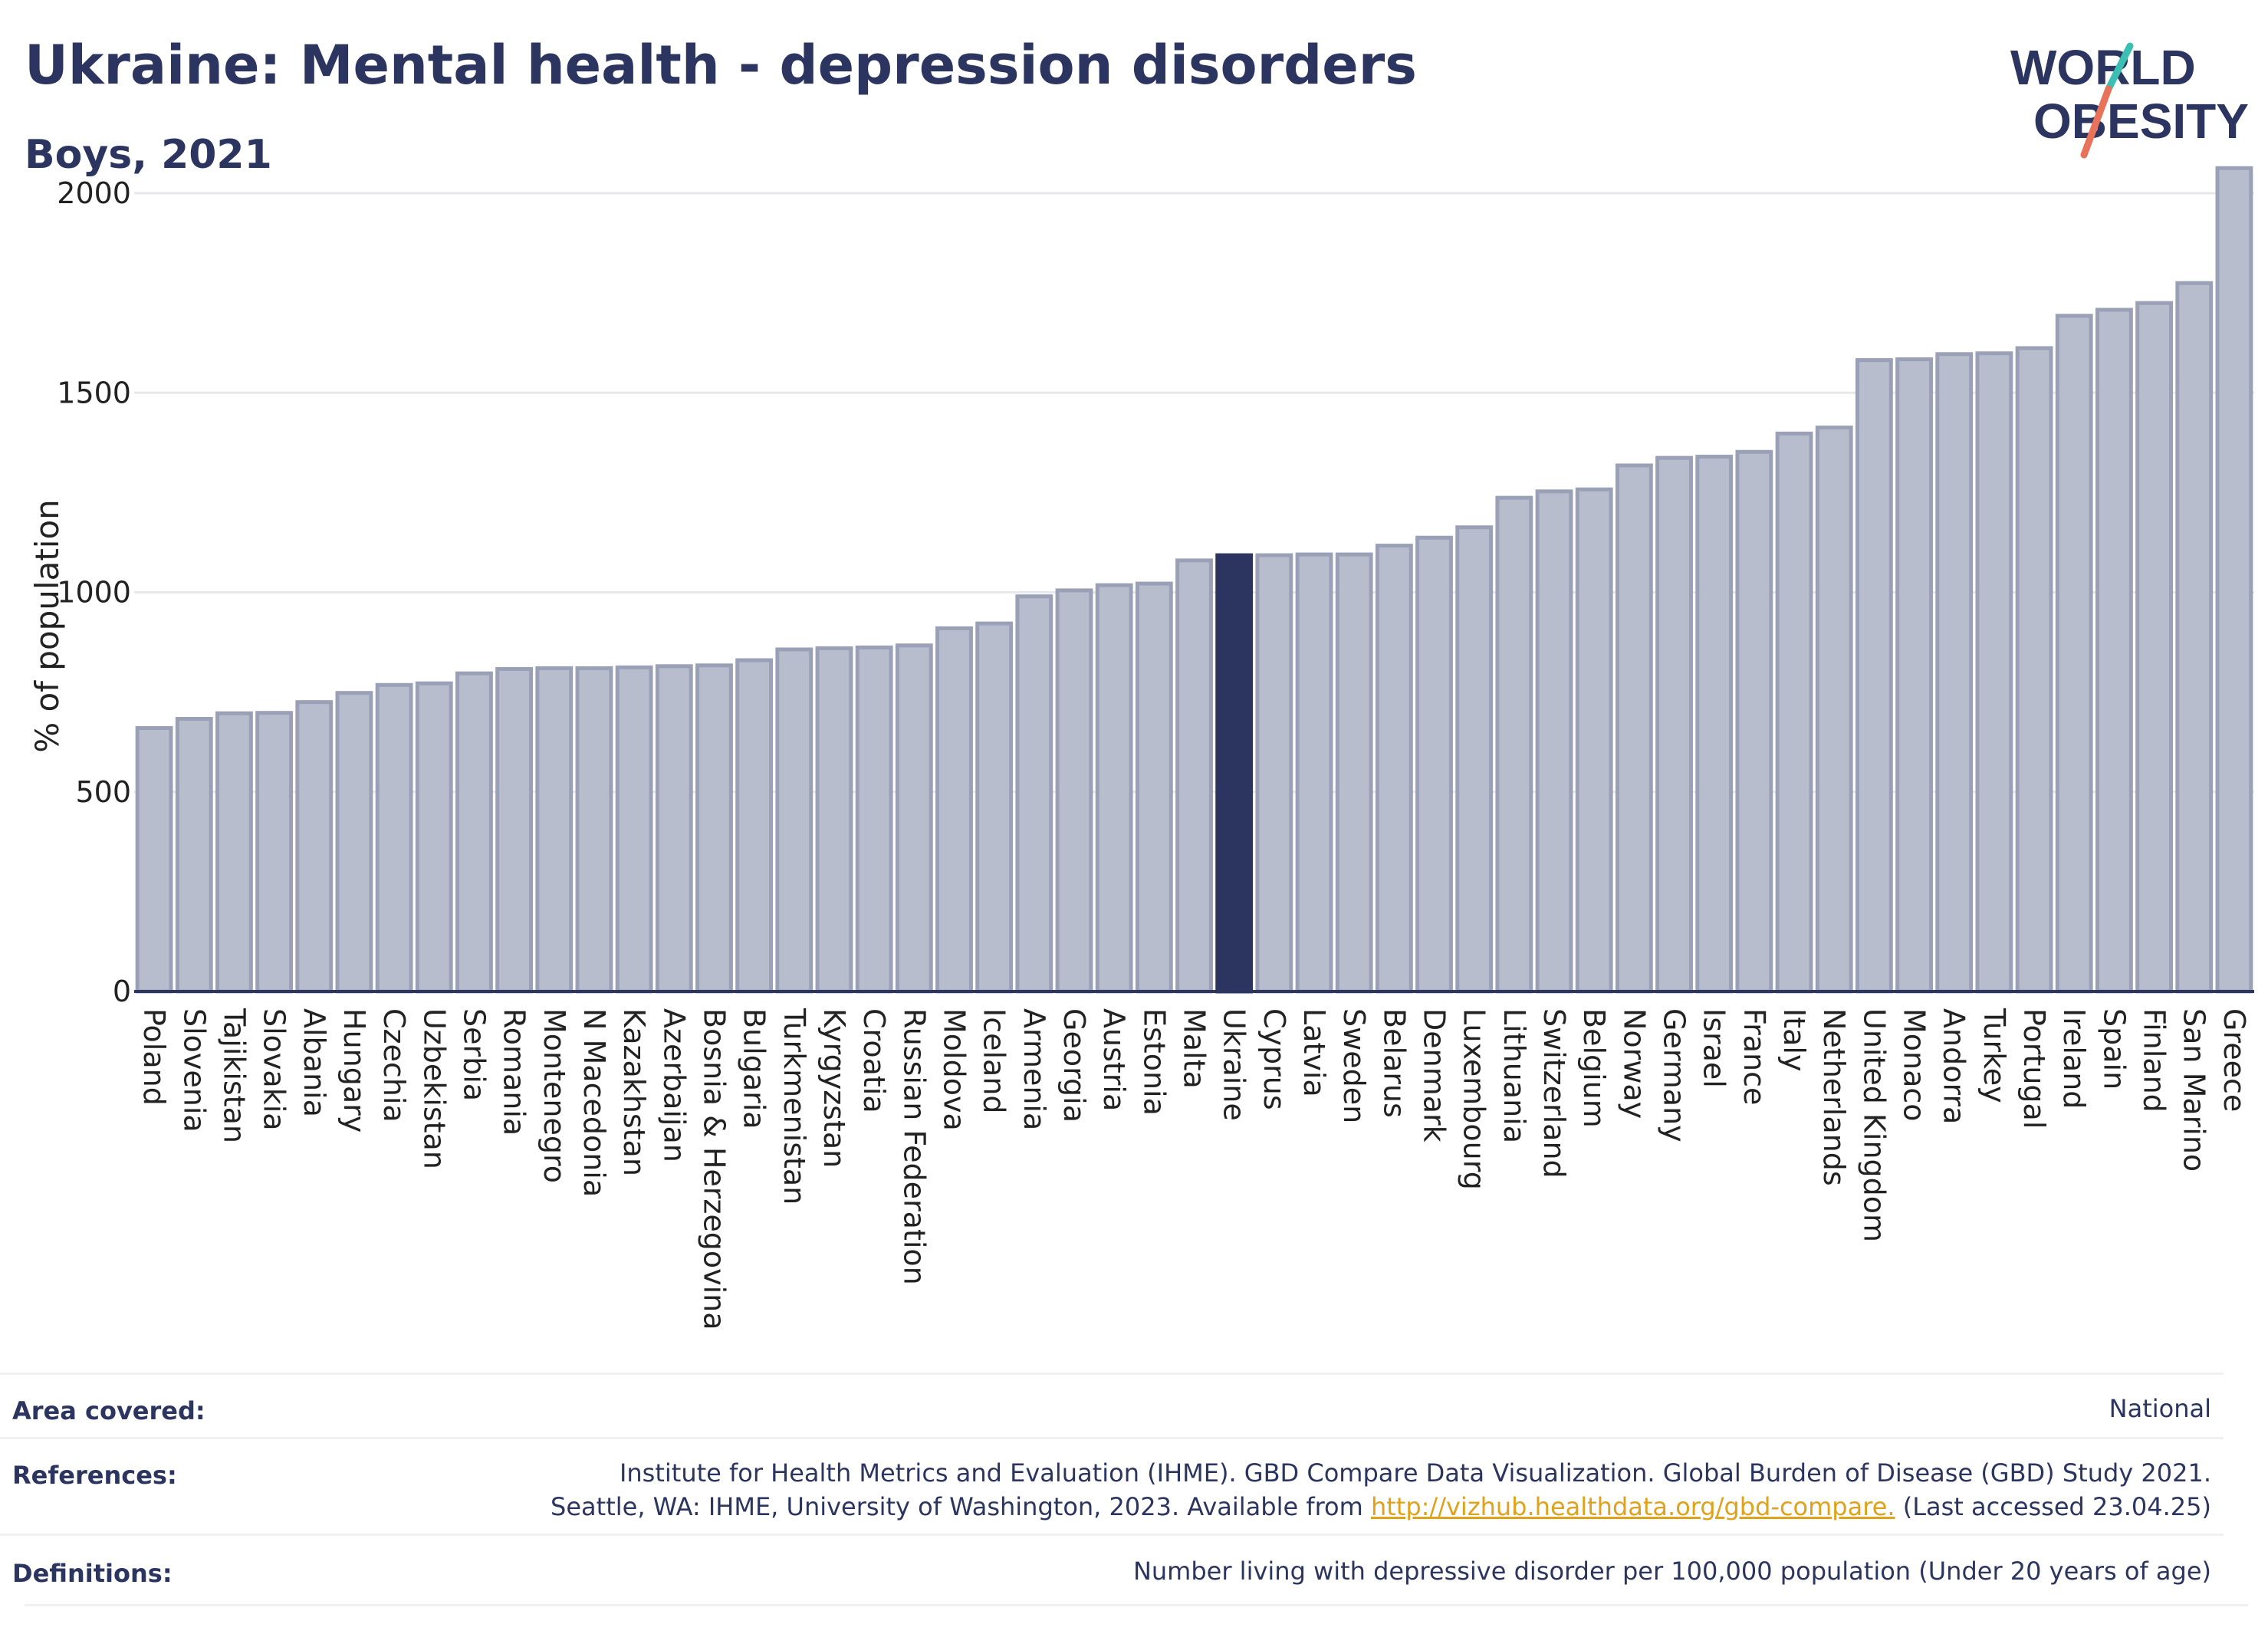 This screenshot has height=1634, width=2268. I want to click on bar-highlight, so click(1234, 774).